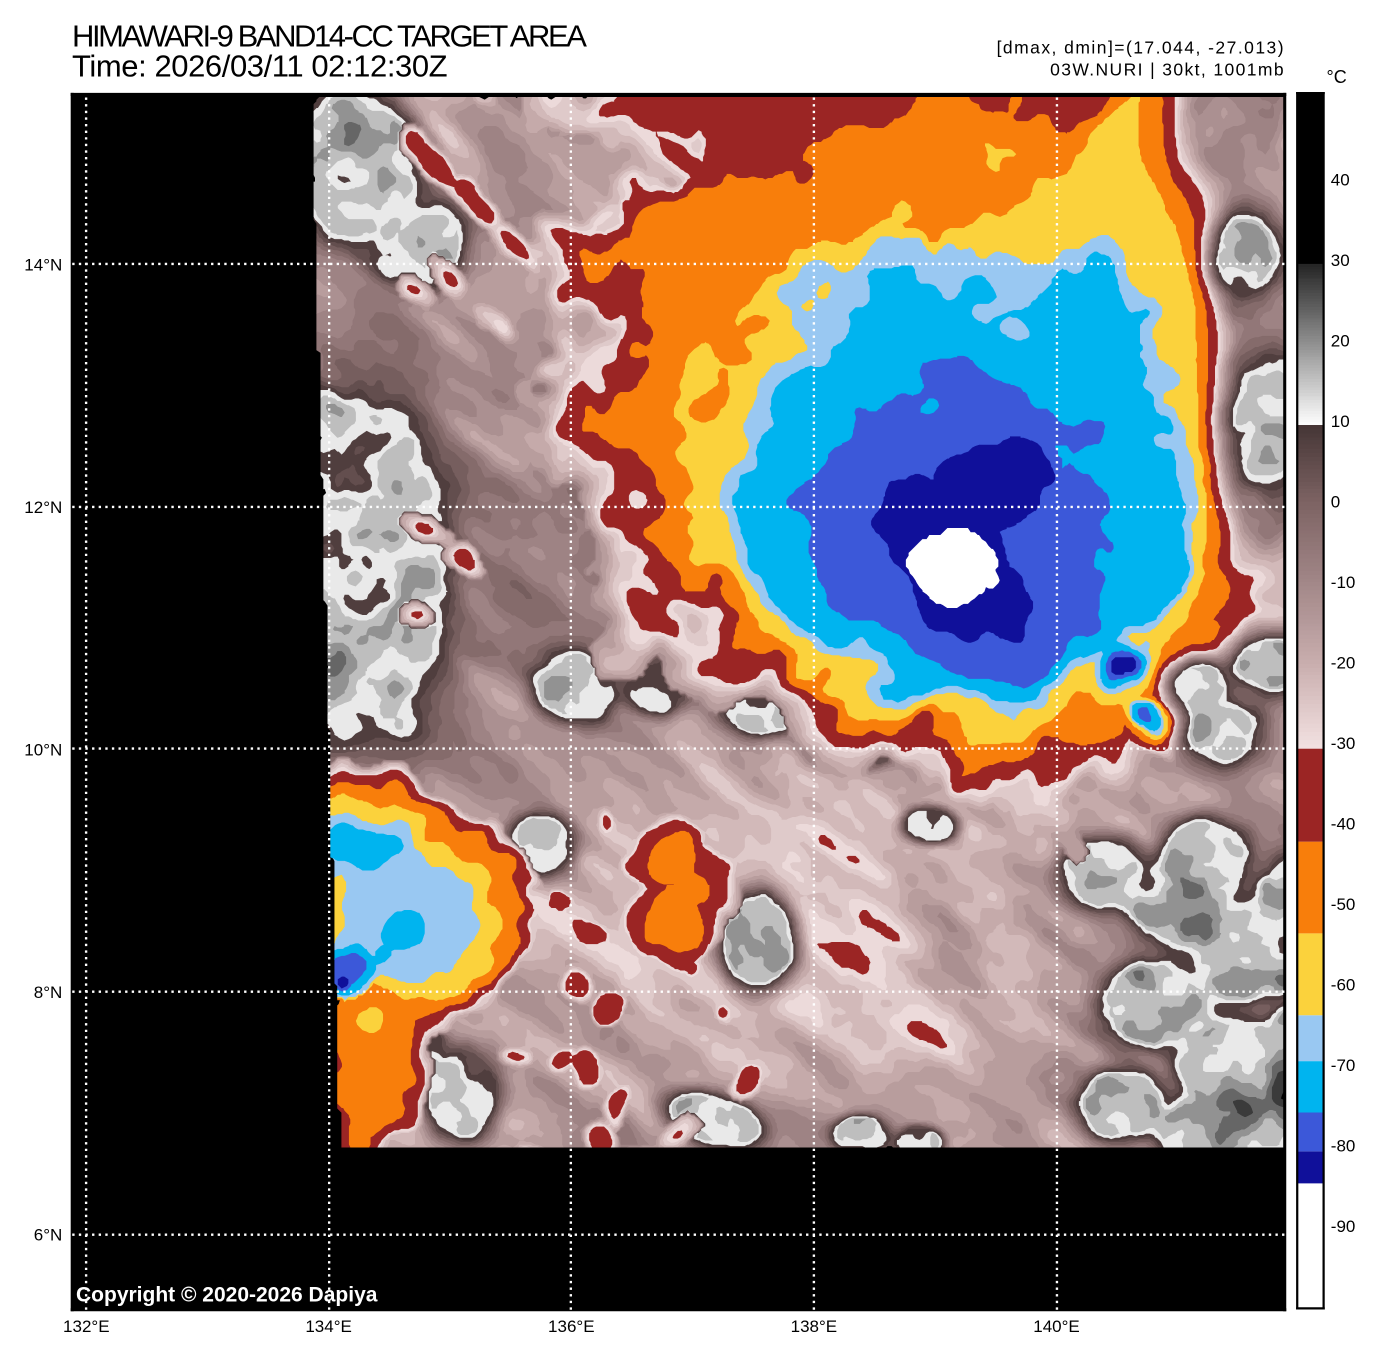 The image size is (1390, 1359). Describe the element at coordinates (1340, 340) in the screenshot. I see `svg-text: 20` at that location.